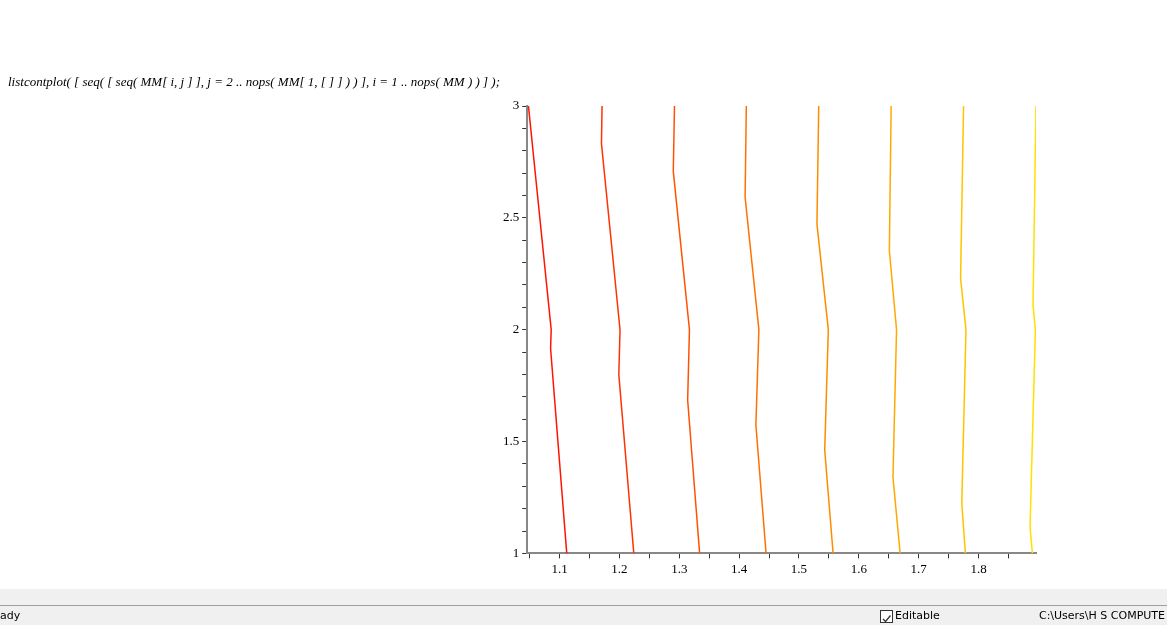 The width and height of the screenshot is (1167, 625). What do you see at coordinates (511, 440) in the screenshot?
I see `y-tick-label: 1.5` at bounding box center [511, 440].